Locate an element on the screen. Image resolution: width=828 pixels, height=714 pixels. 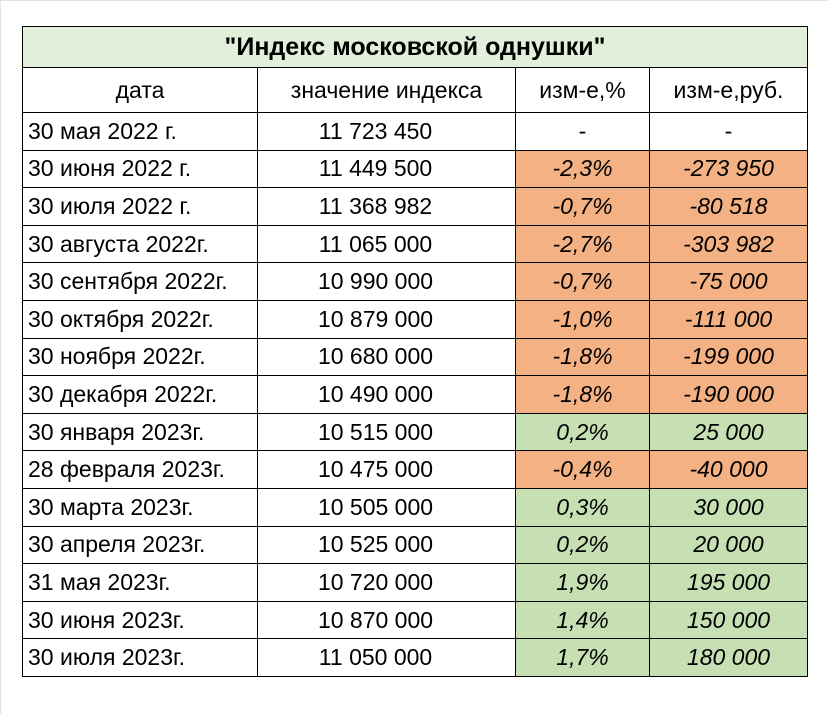
index-value-cell: 10 990 000 is located at coordinates (386, 281).